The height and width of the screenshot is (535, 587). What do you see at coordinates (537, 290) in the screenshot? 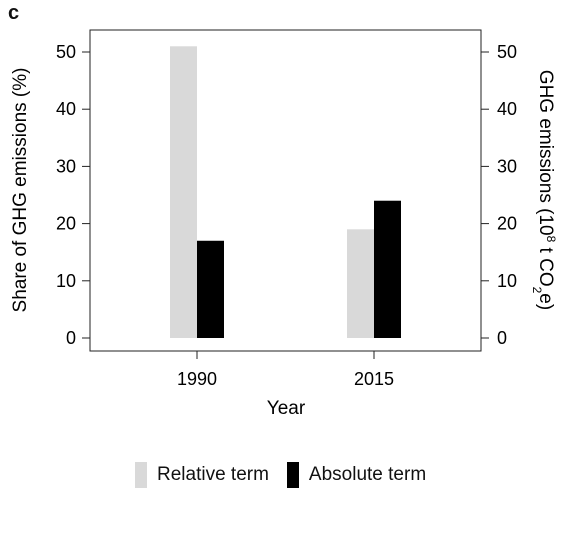
I see `y-axis-label-right-sub: 2` at bounding box center [537, 290].